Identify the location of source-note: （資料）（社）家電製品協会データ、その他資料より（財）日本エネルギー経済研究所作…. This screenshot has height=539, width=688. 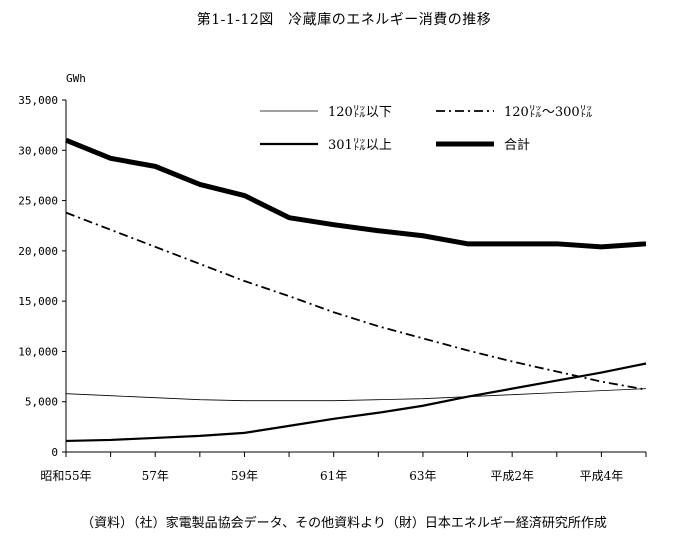
(344, 523).